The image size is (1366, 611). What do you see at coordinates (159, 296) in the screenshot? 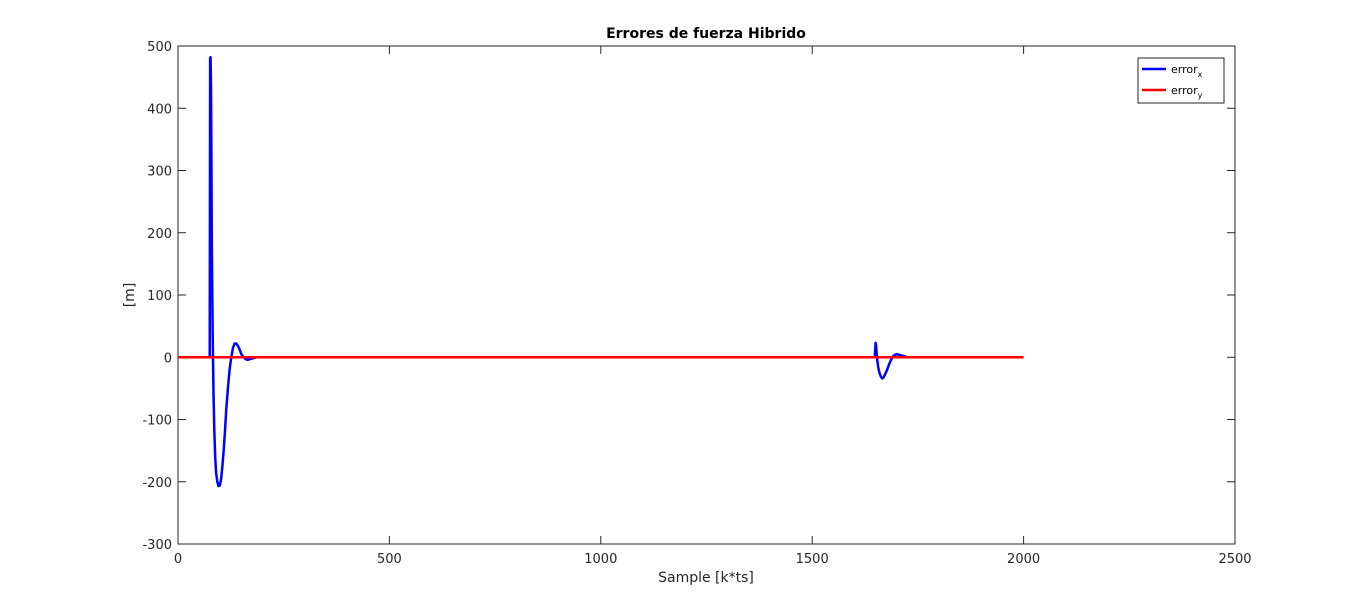
I see `y-tick-label: 100` at bounding box center [159, 296].